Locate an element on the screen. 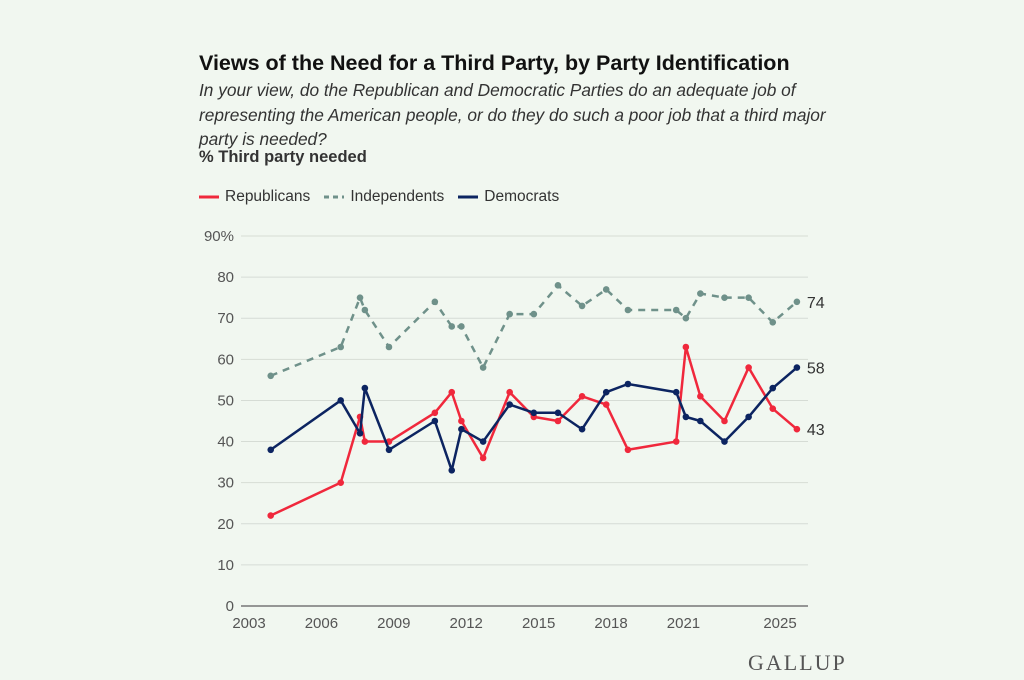 This screenshot has height=680, width=1024. legend-item-republicans: Republicans is located at coordinates (254, 197).